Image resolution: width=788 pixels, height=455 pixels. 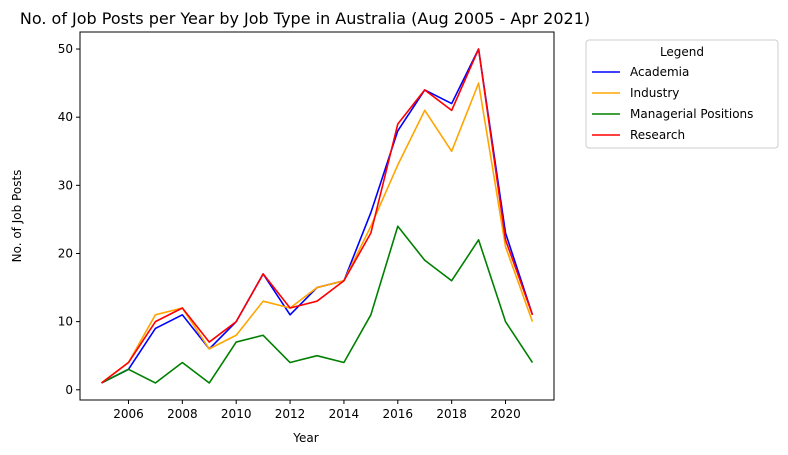 I want to click on legend-label-3: Research, so click(x=657, y=135).